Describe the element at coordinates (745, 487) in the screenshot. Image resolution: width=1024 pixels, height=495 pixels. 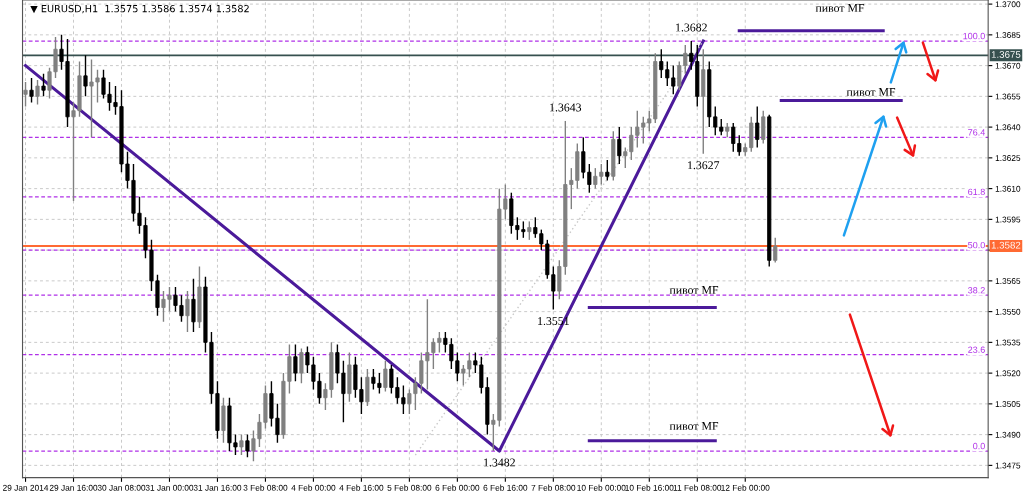
I see `x-tick-label: 12 Feb 00:00` at that location.